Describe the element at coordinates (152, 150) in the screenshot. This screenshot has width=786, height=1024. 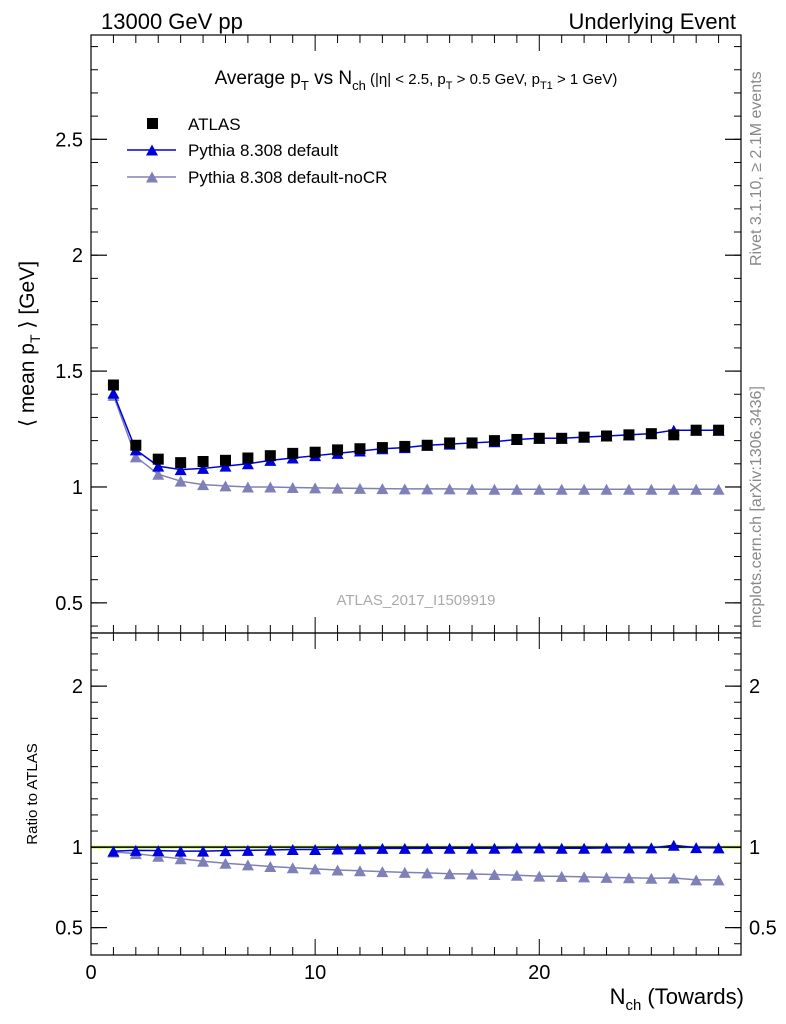
I see `legend-marker-default` at that location.